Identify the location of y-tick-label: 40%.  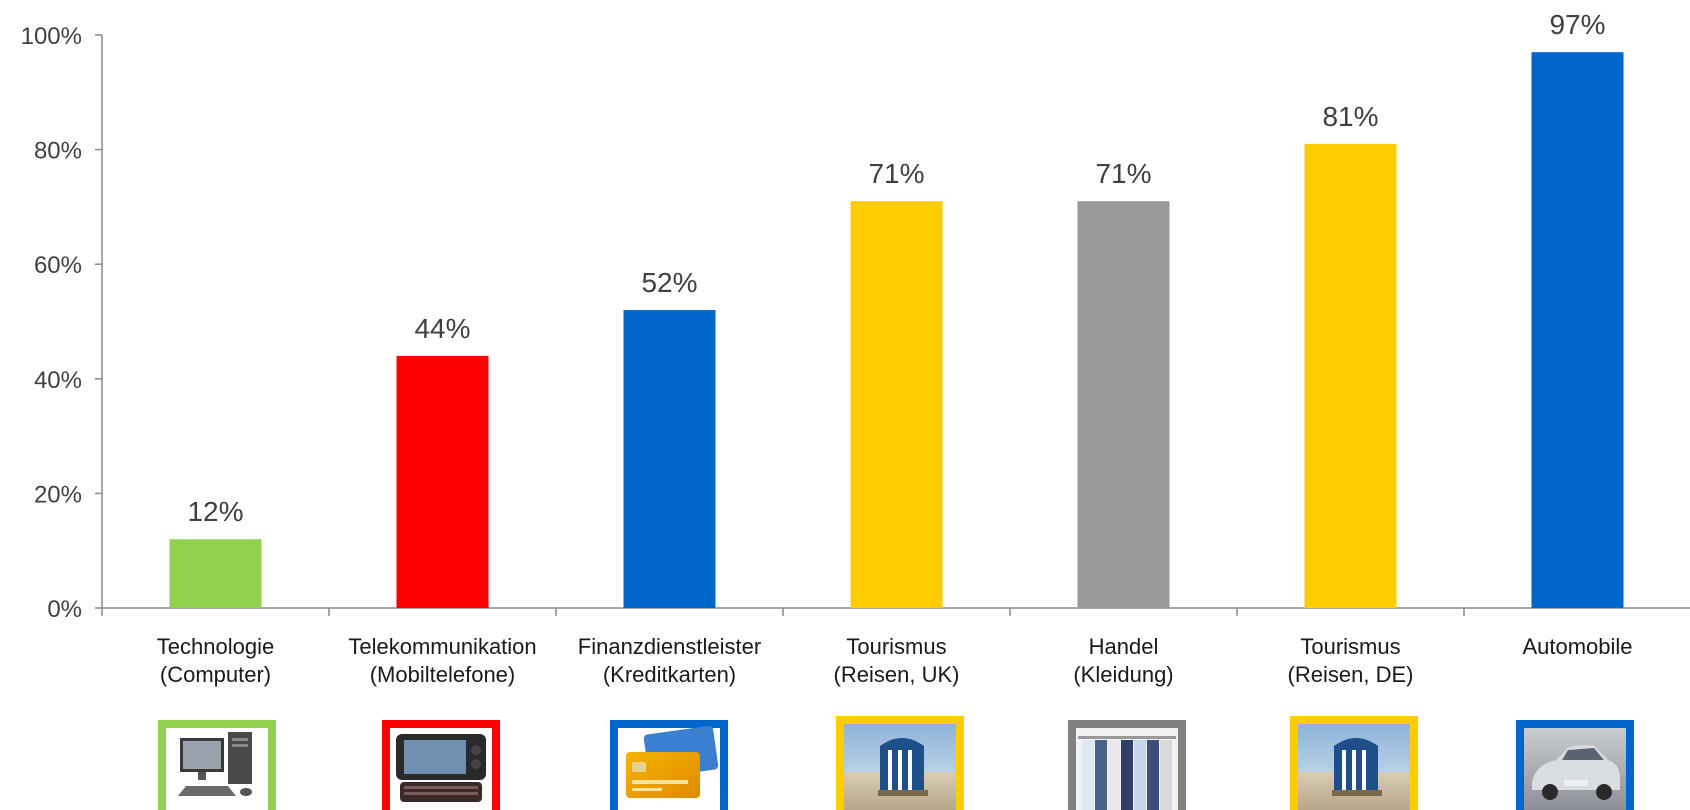
(58, 380).